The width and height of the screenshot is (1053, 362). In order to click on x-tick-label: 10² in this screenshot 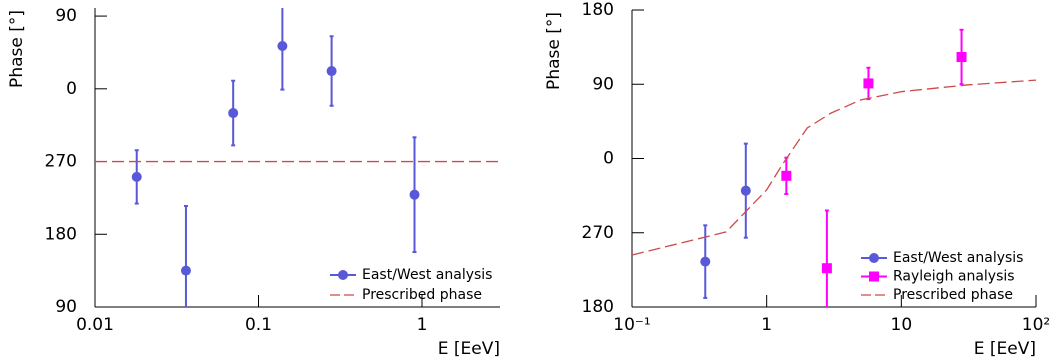, I will do `click(1036, 325)`.